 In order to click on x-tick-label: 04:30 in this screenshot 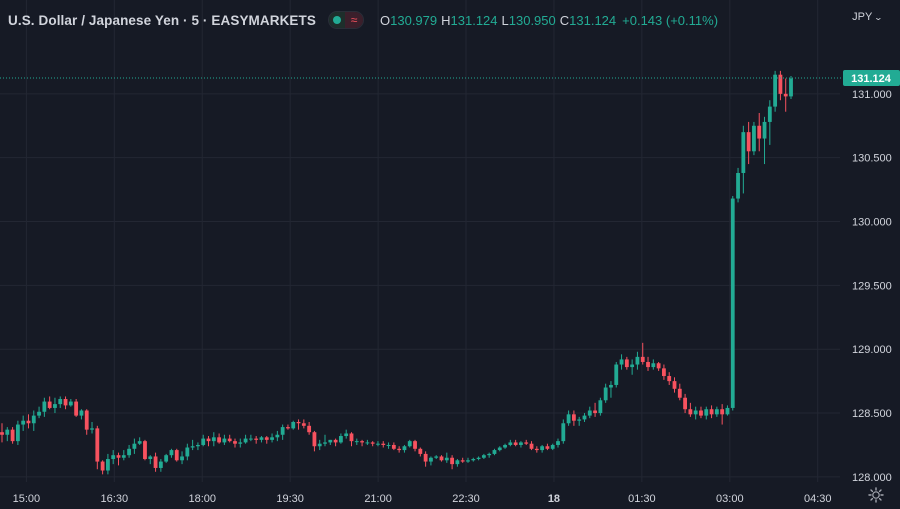, I will do `click(818, 499)`.